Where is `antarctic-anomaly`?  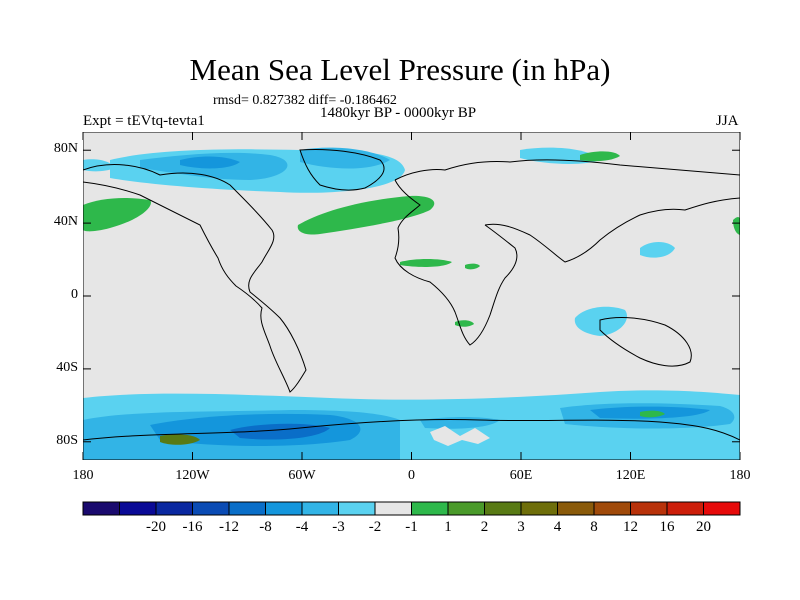
antarctic-anomaly is located at coordinates (411, 425).